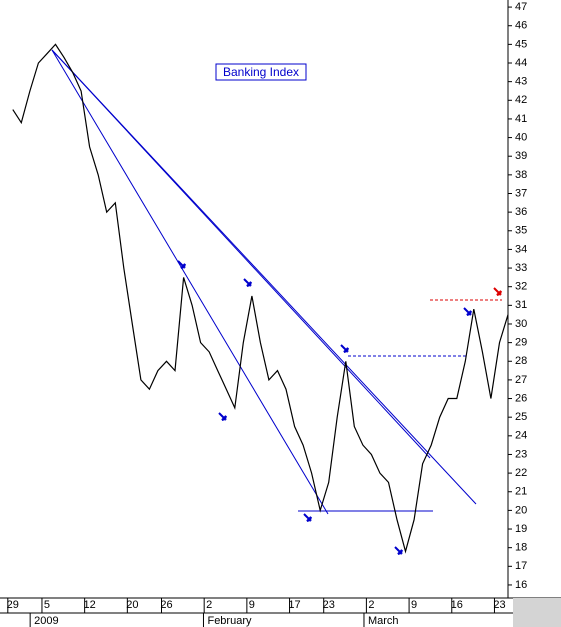  I want to click on y-tick-label: 47, so click(521, 7).